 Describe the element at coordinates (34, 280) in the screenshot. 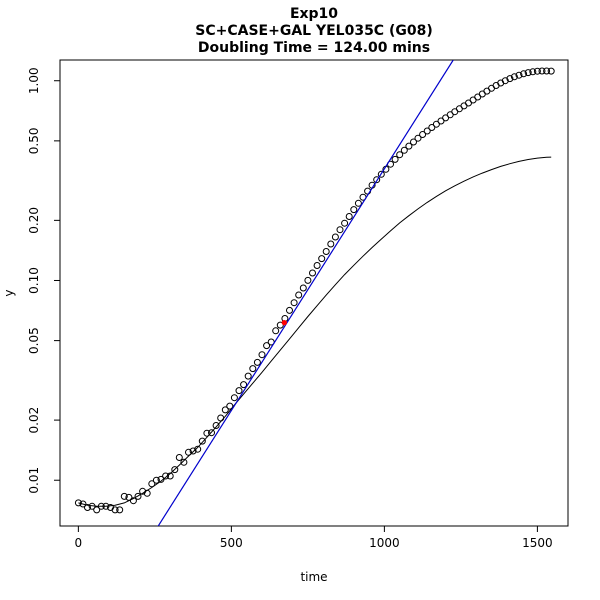

I see `y-tick-label: 0.10` at that location.